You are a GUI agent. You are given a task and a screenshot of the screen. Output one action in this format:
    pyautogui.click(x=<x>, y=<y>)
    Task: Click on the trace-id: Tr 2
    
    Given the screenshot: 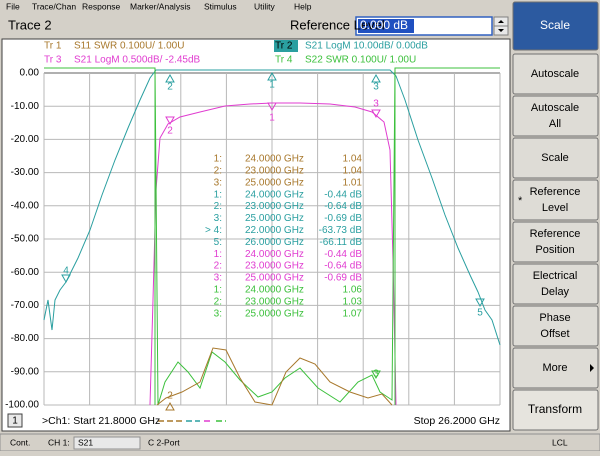 What is the action you would take?
    pyautogui.click(x=284, y=46)
    